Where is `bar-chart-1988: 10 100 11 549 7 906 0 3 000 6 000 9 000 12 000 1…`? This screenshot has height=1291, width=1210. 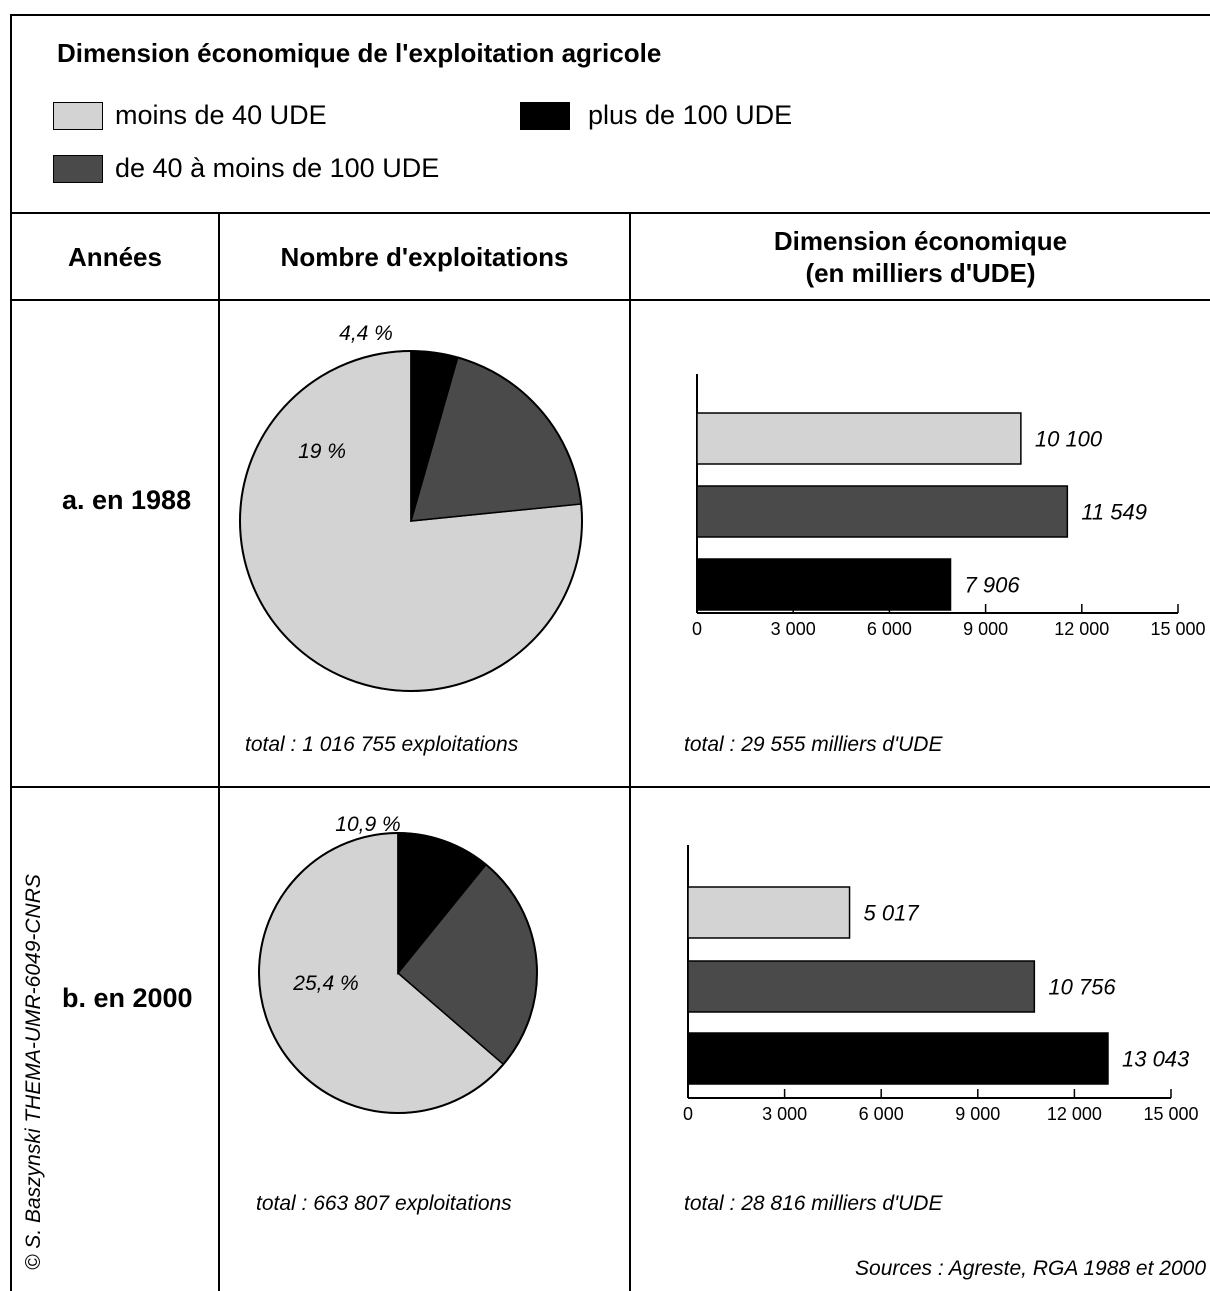
bar-chart-1988: 10 100 11 549 7 906 0 3 000 6 000 9 000 12 000 1… is located at coordinates (949, 506).